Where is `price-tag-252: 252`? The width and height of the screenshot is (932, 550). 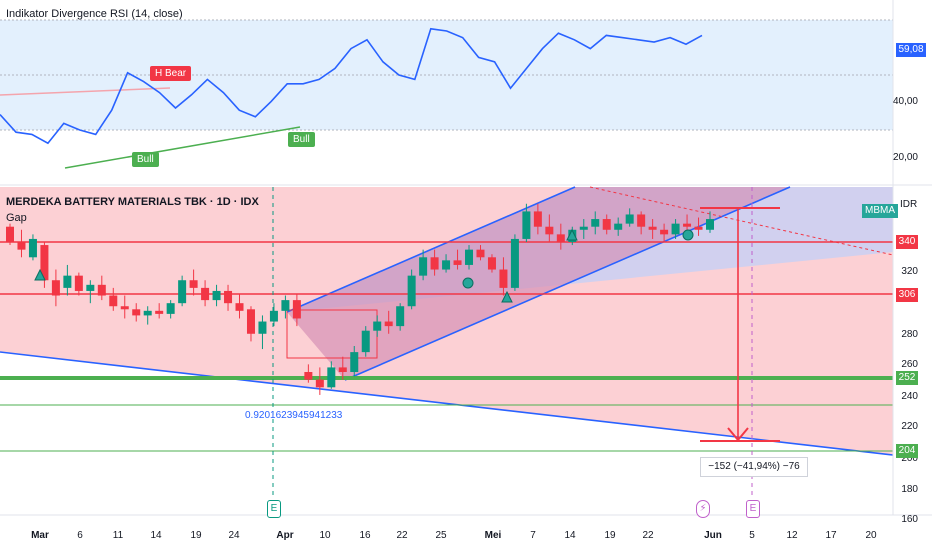
price-tag-252: 252 is located at coordinates (907, 378).